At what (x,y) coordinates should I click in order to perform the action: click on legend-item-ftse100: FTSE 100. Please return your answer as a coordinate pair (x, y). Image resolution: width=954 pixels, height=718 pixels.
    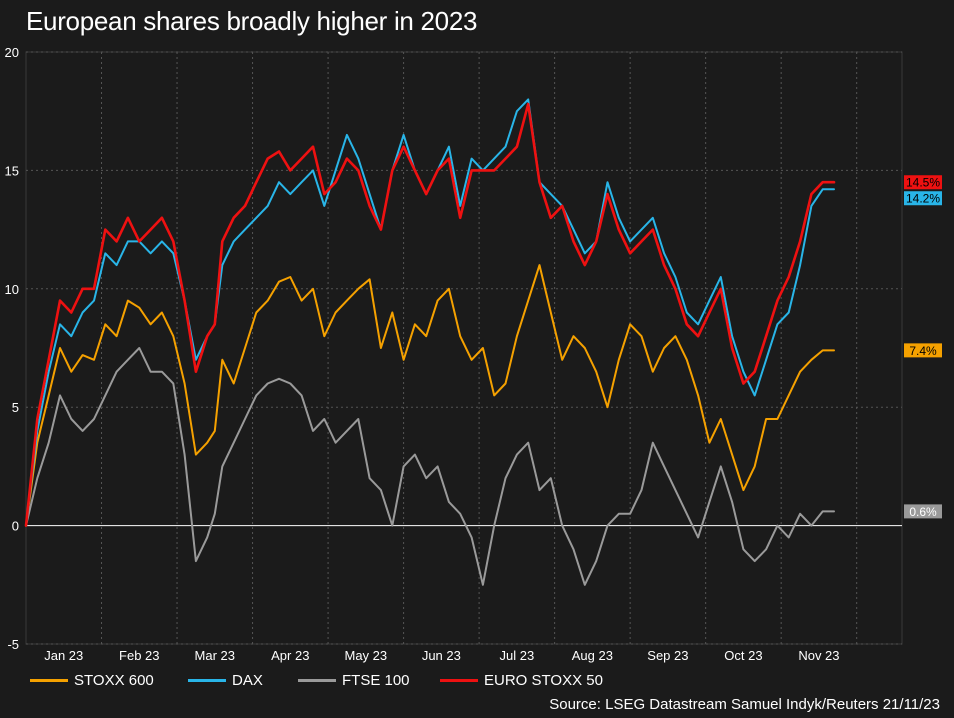
    Looking at the image, I should click on (354, 680).